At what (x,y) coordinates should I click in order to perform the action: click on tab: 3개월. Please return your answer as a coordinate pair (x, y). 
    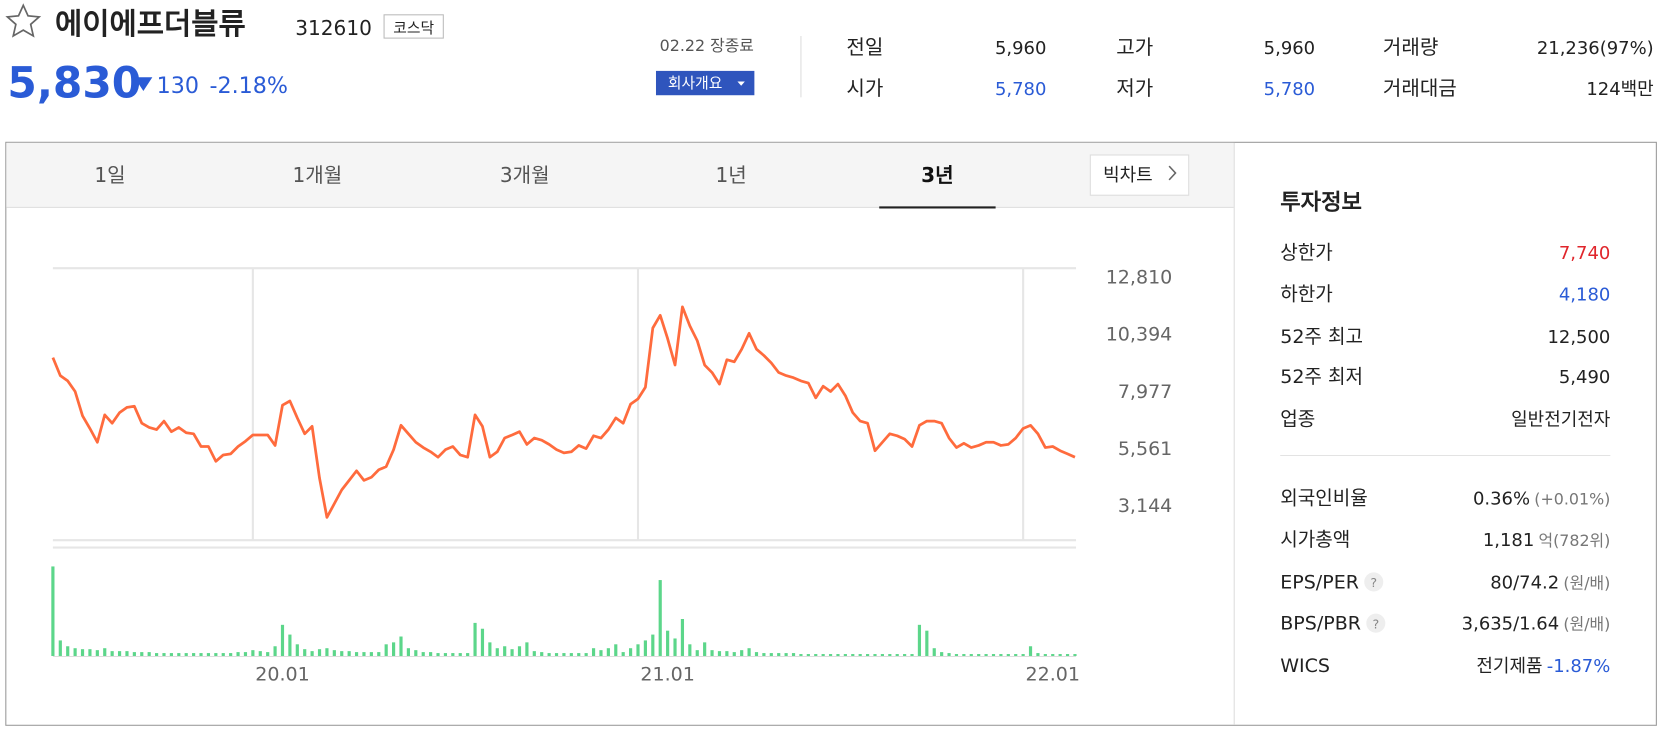
    Looking at the image, I should click on (525, 175).